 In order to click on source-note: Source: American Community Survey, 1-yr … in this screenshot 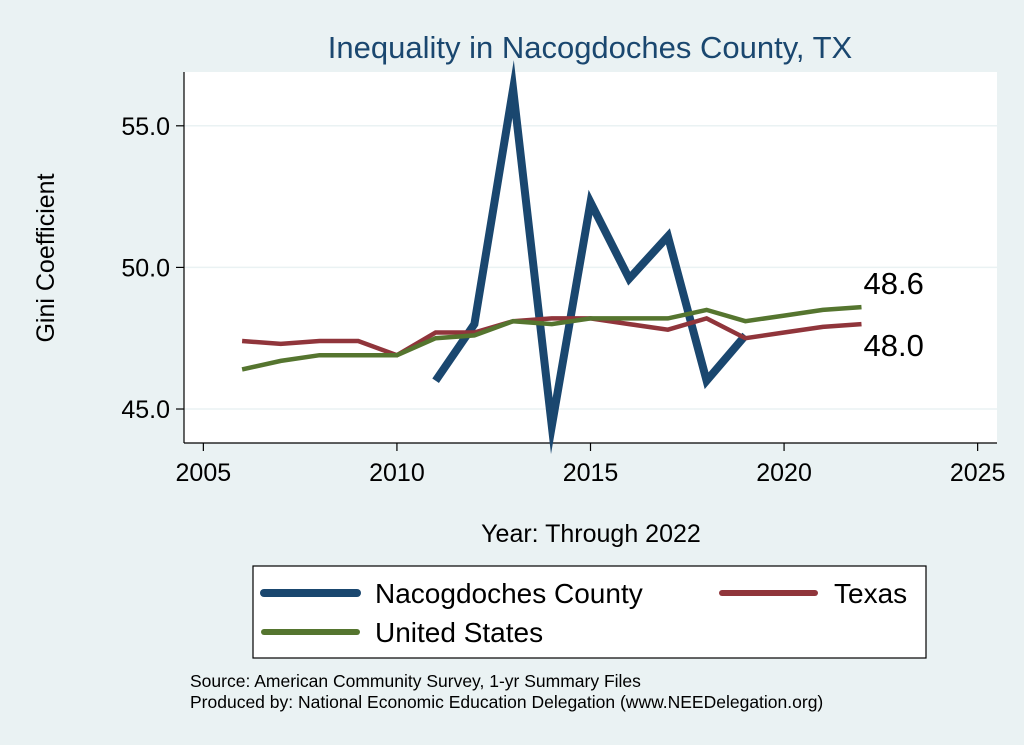, I will do `click(415, 681)`.